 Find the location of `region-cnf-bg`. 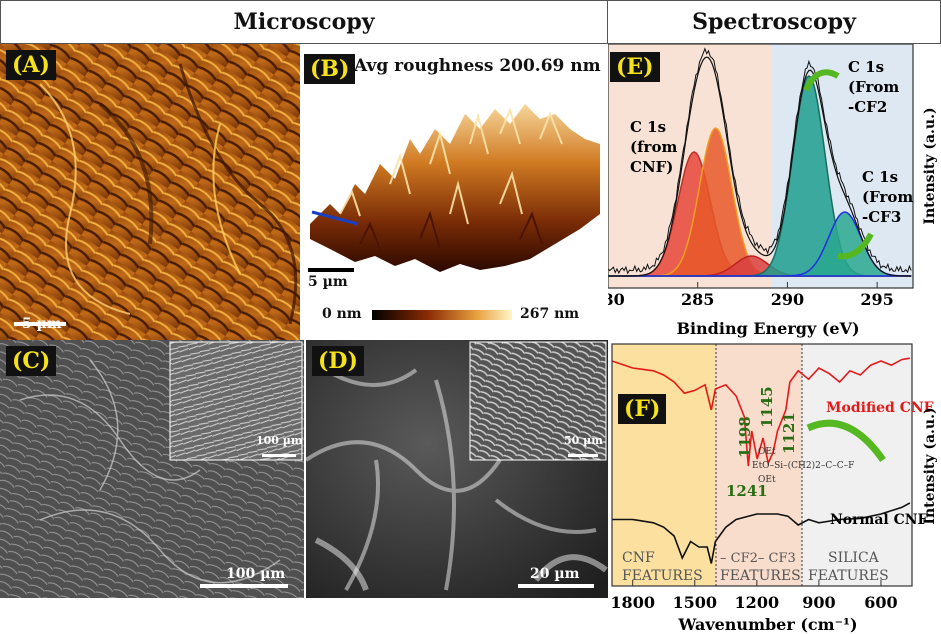

region-cnf-bg is located at coordinates (664, 465).